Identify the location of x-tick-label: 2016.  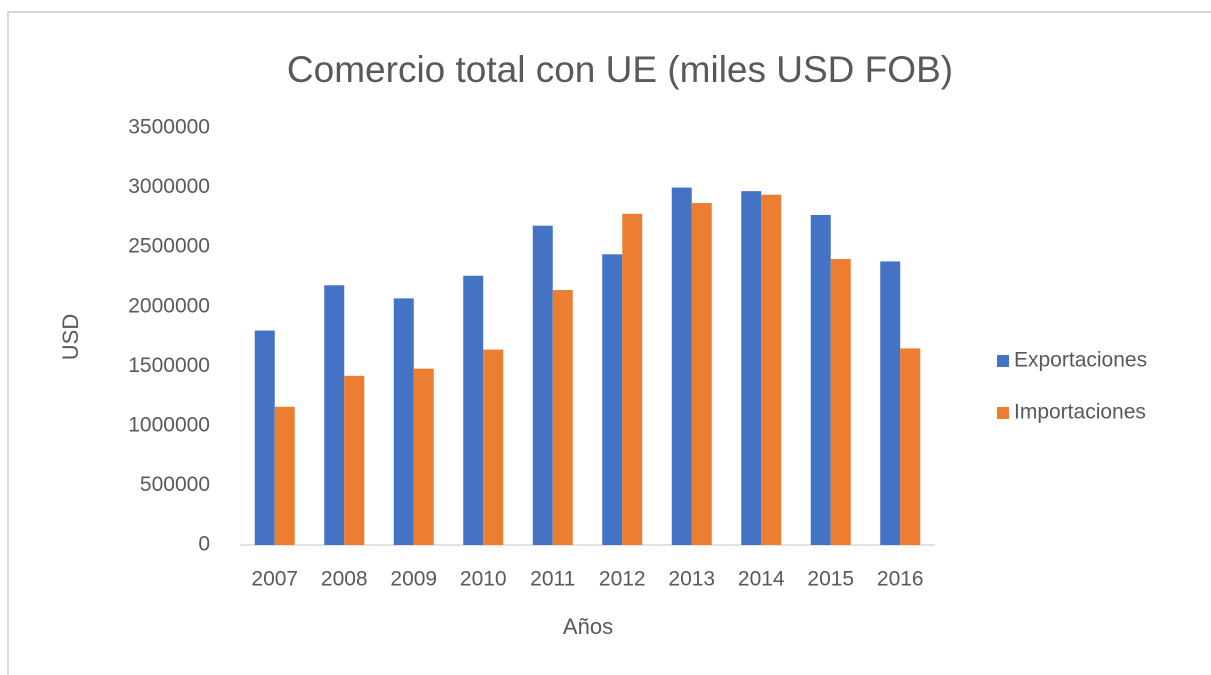
(900, 579).